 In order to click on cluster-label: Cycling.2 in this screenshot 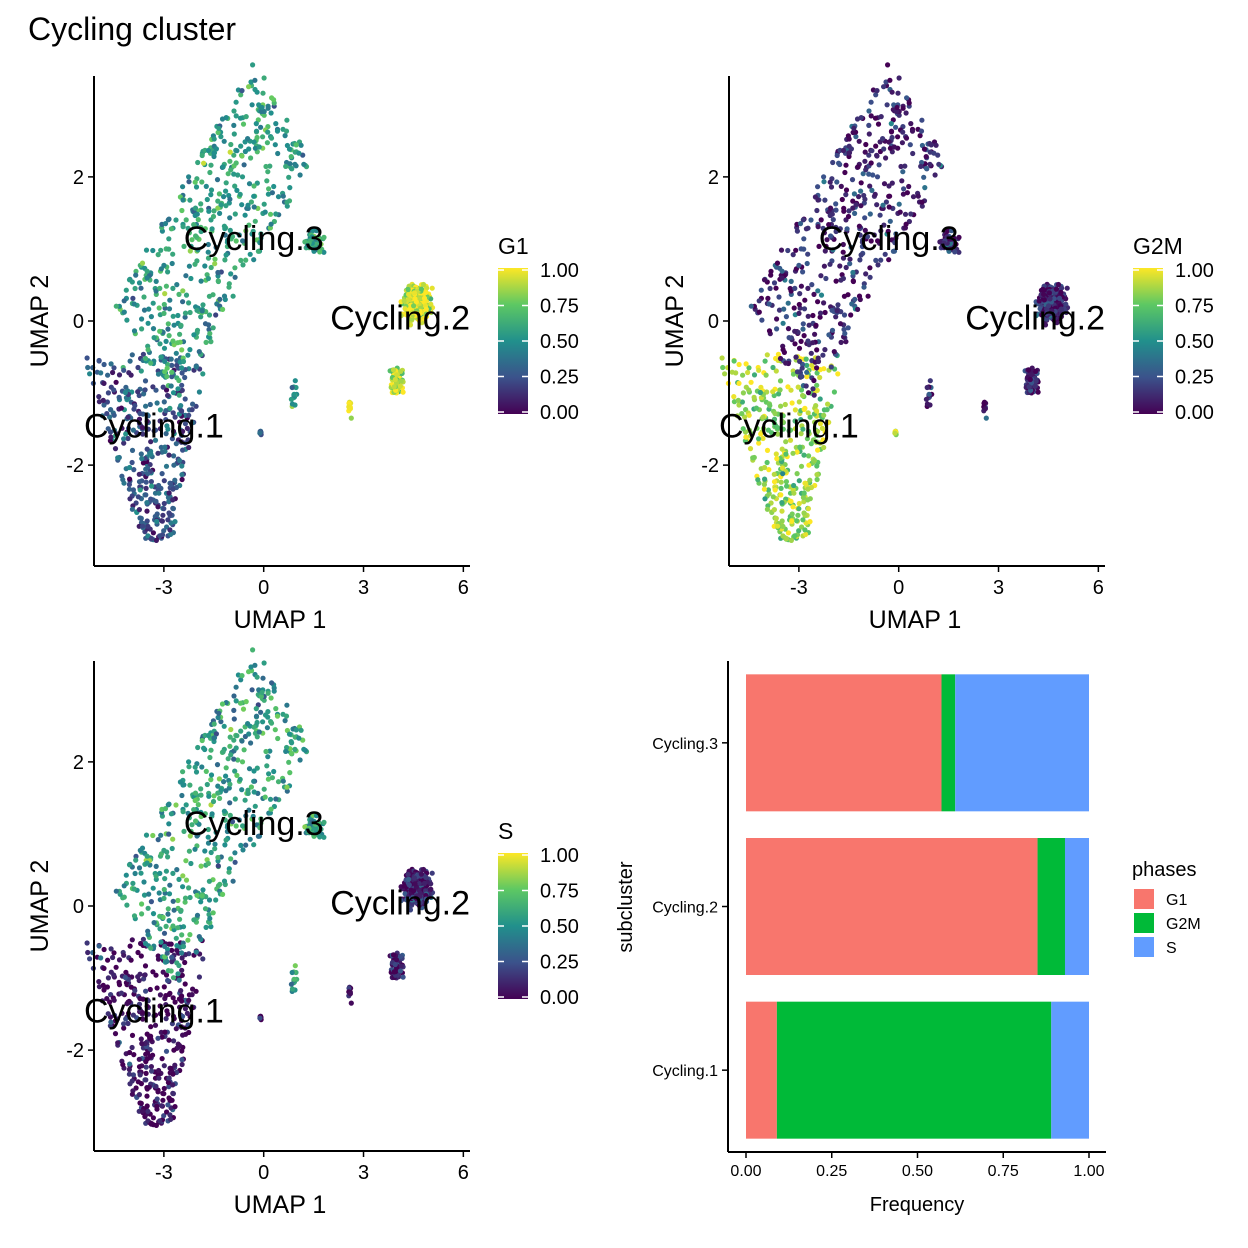, I will do `click(400, 903)`.